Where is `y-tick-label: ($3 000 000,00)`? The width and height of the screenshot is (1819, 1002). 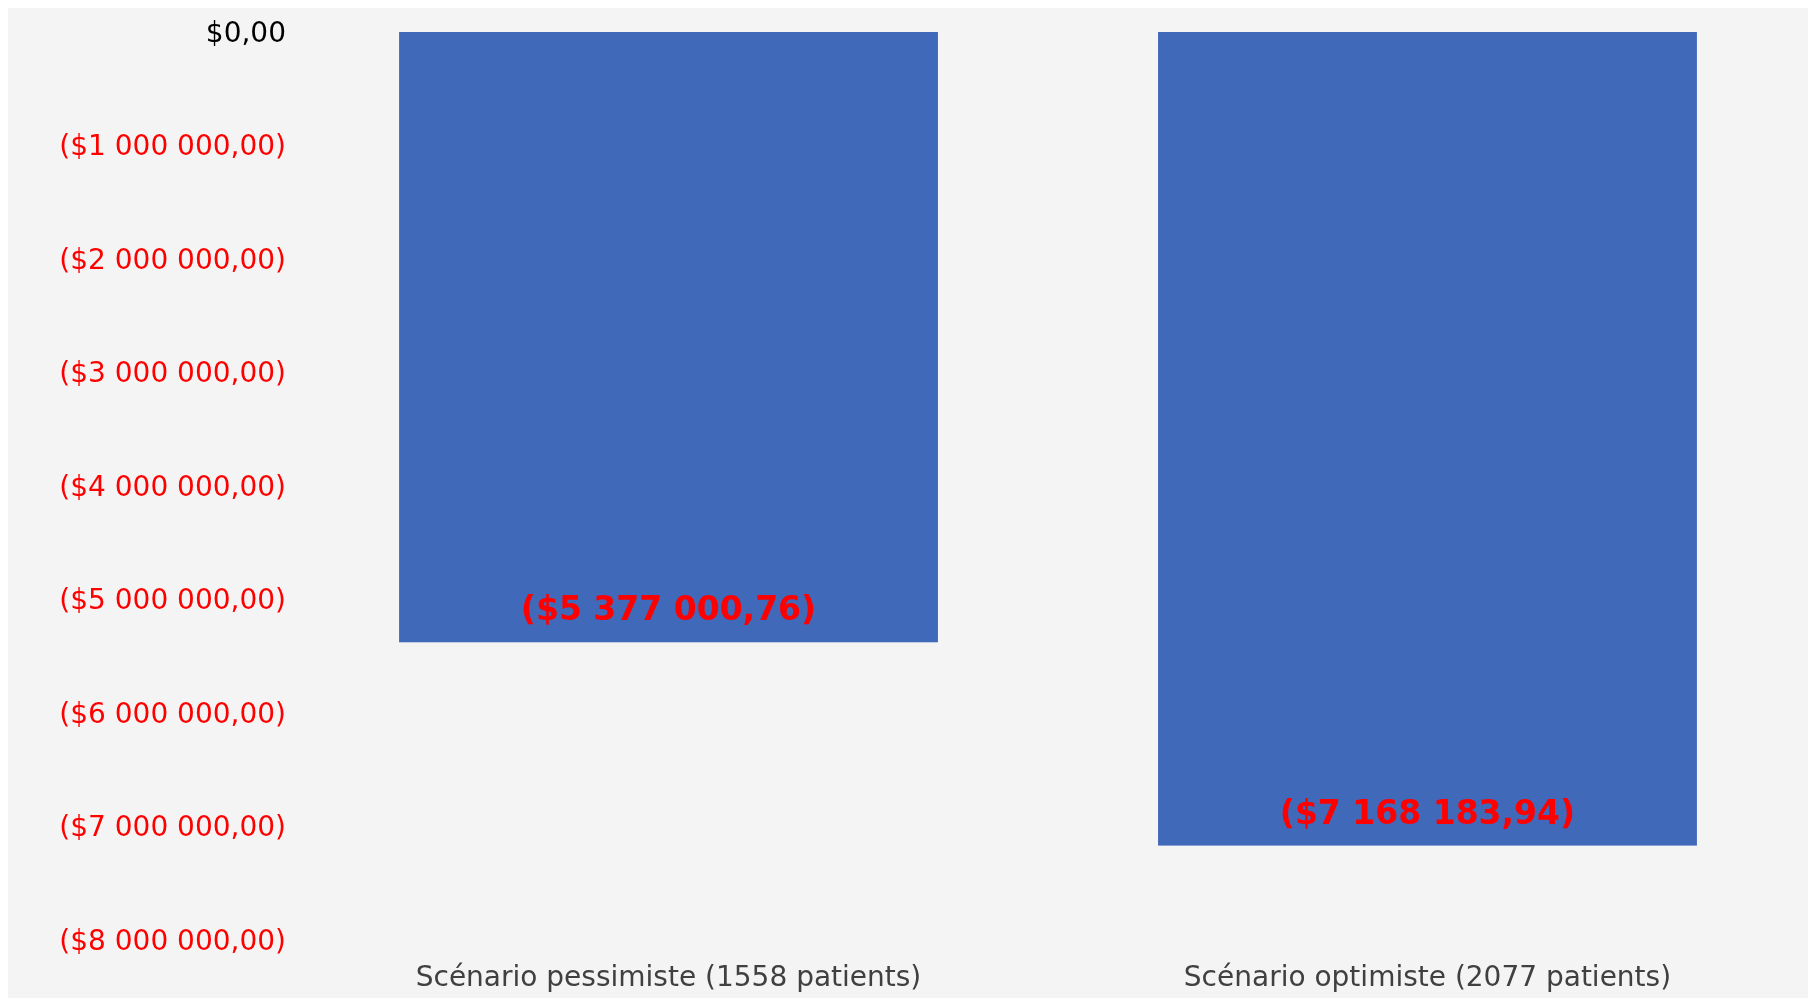
y-tick-label: ($3 000 000,00) is located at coordinates (172, 373).